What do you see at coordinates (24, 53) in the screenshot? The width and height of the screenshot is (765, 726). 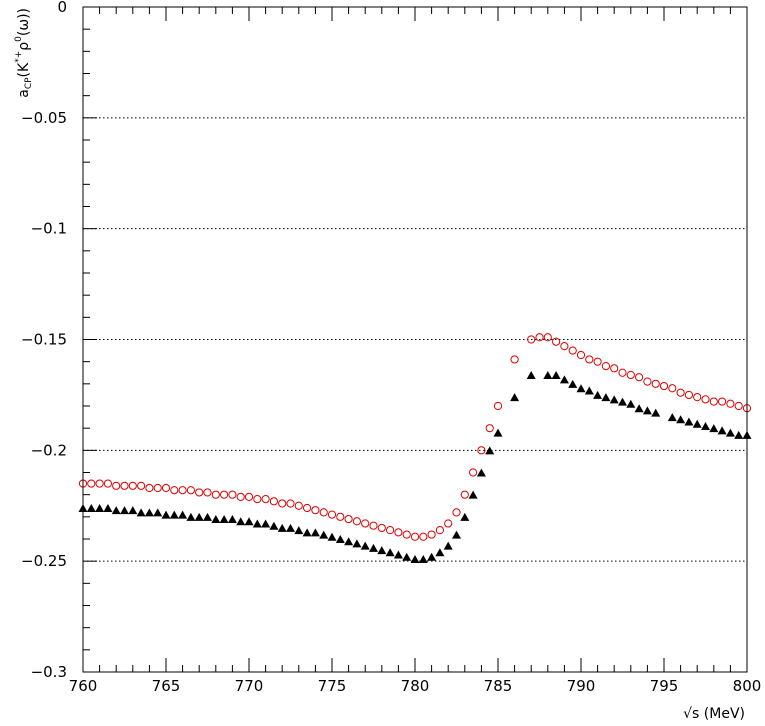 I see `y-axis-title: aCP(K*+ρ0(ω))` at bounding box center [24, 53].